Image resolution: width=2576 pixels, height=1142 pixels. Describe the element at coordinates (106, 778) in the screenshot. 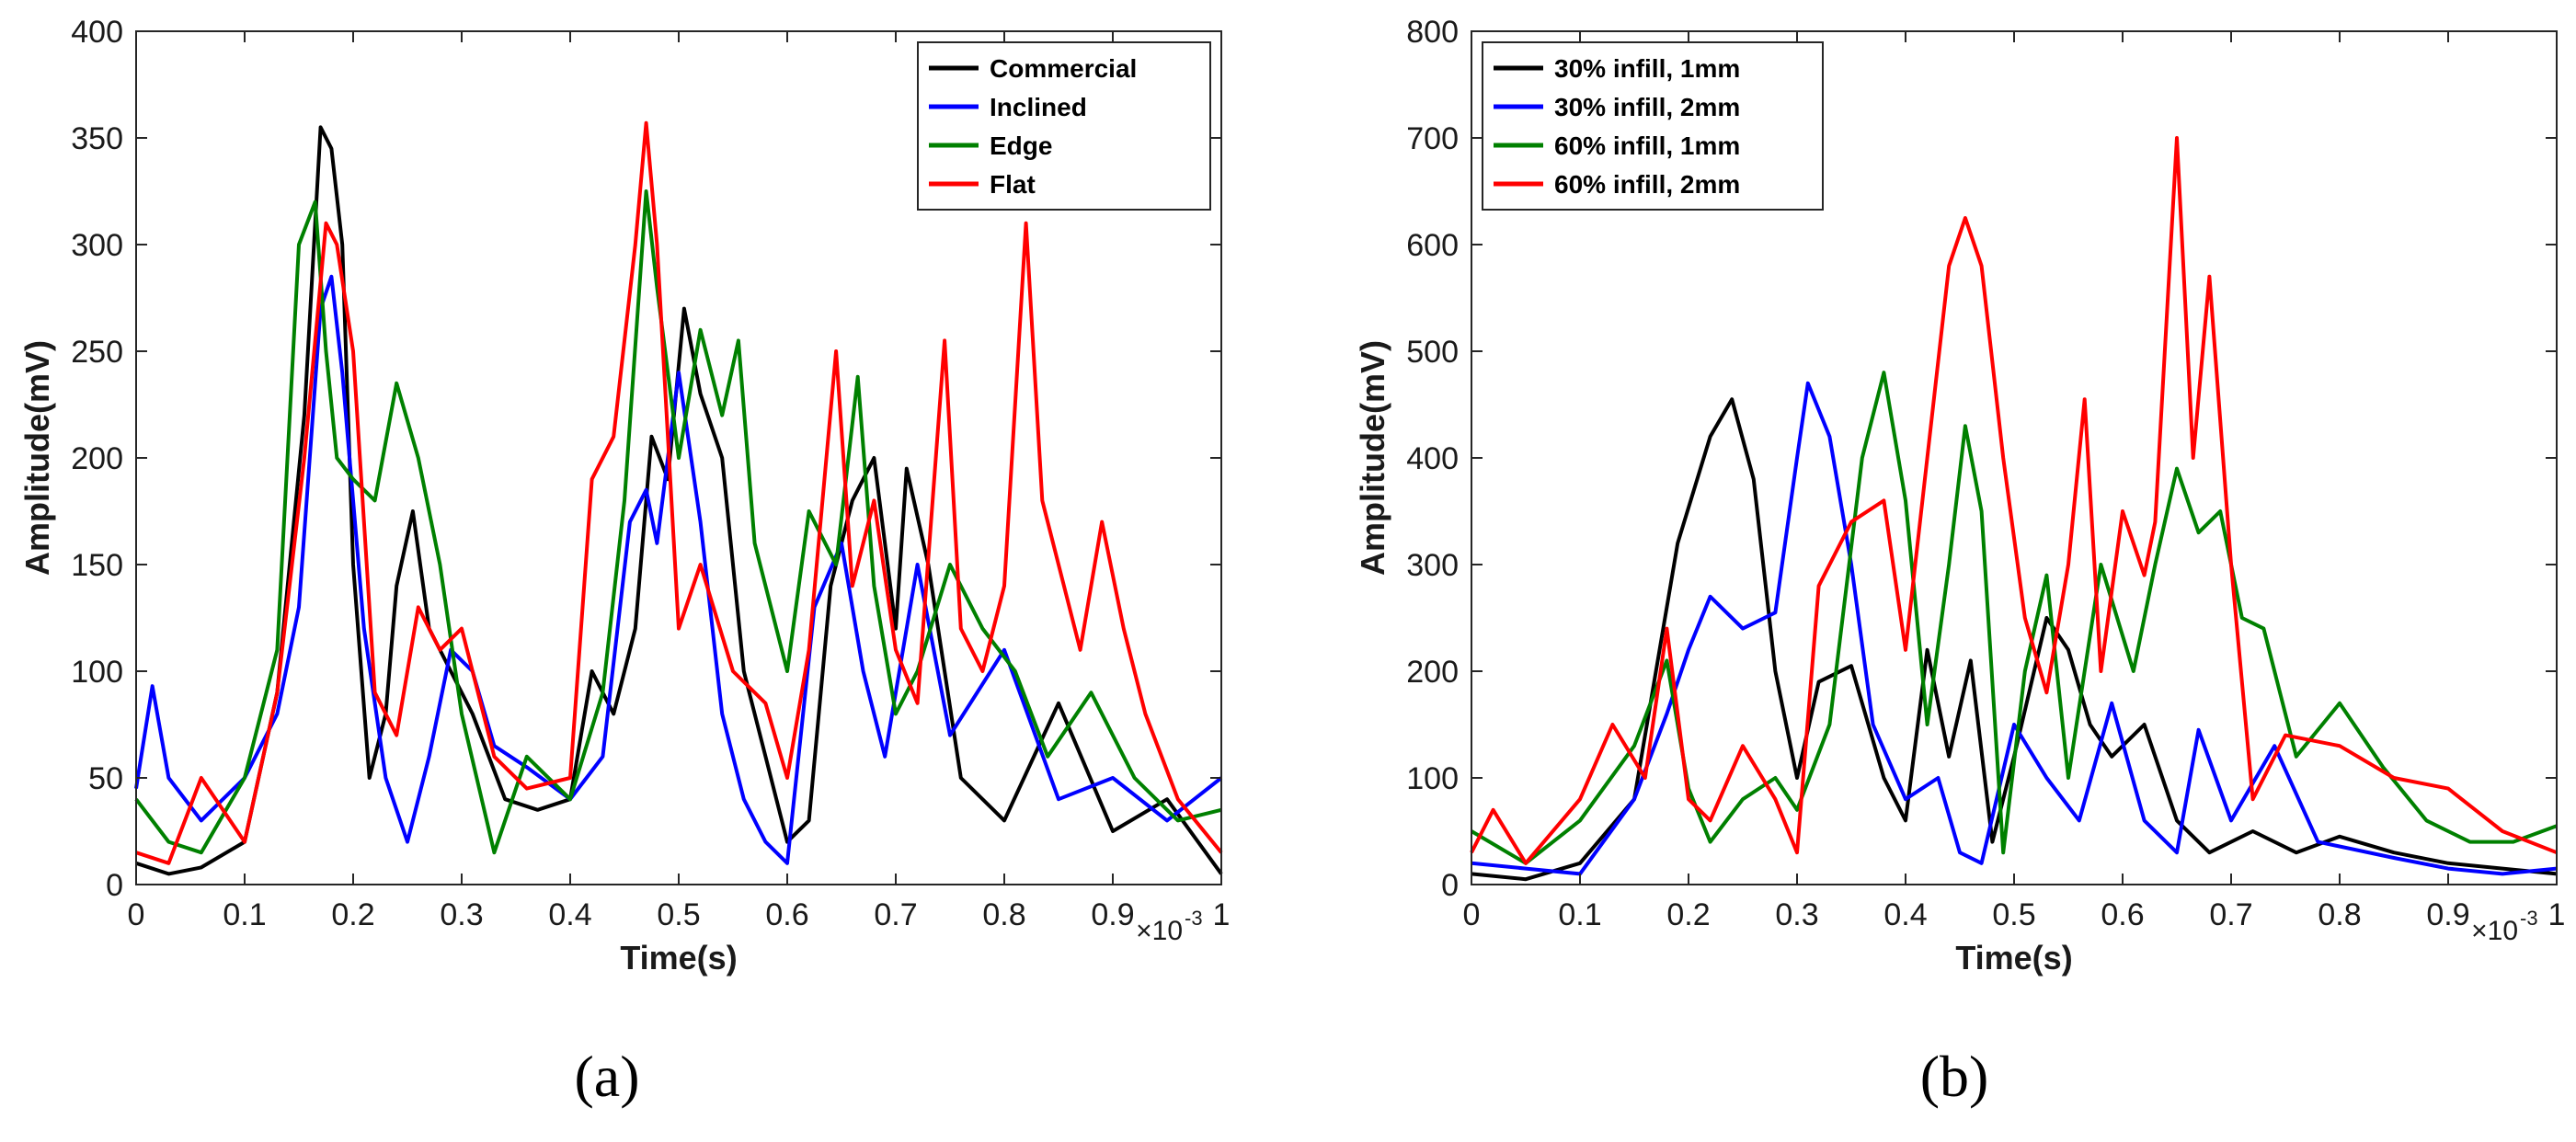

I see `y-tick-label: 50` at that location.